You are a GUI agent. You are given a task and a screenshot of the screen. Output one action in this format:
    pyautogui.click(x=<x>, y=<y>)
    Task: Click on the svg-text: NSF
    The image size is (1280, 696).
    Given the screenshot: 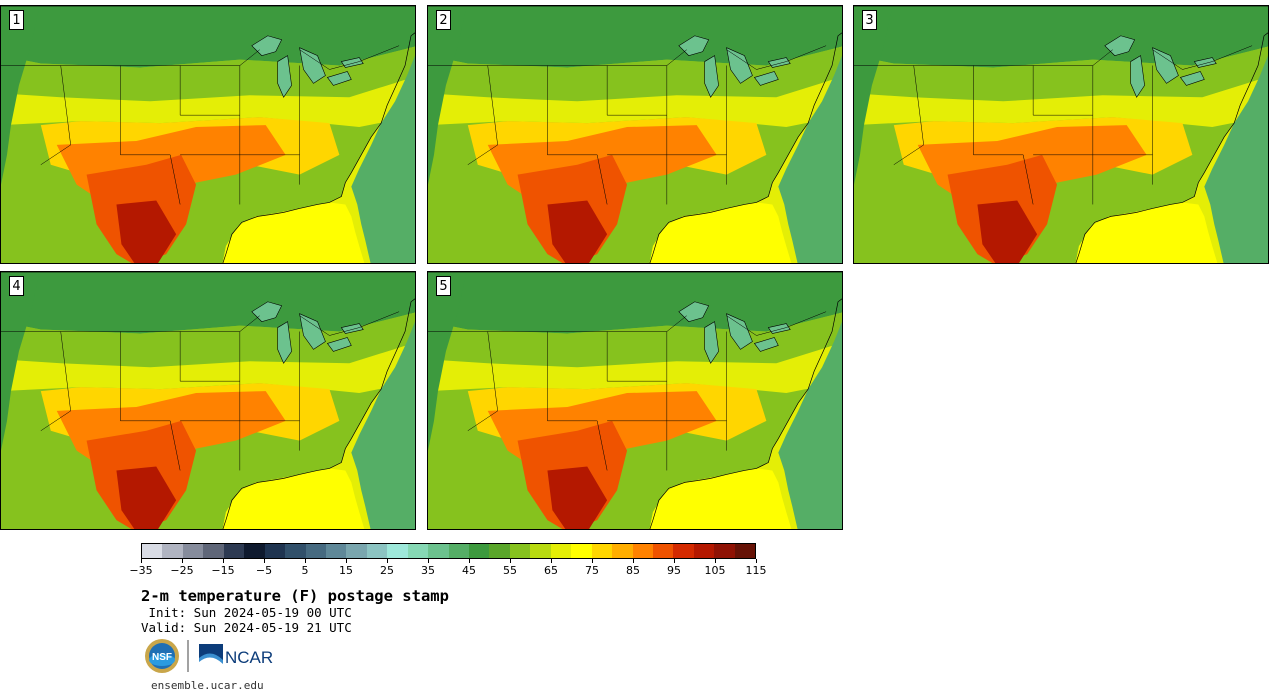 What is the action you would take?
    pyautogui.click(x=162, y=657)
    